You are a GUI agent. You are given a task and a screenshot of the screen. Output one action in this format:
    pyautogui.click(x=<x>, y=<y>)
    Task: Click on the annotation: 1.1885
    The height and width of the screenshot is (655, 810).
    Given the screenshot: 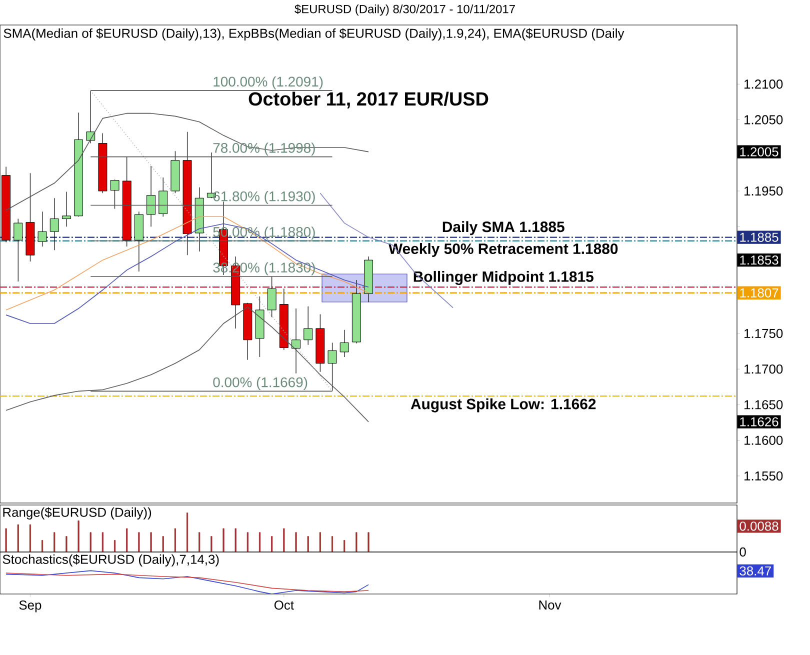 What is the action you would take?
    pyautogui.click(x=759, y=237)
    